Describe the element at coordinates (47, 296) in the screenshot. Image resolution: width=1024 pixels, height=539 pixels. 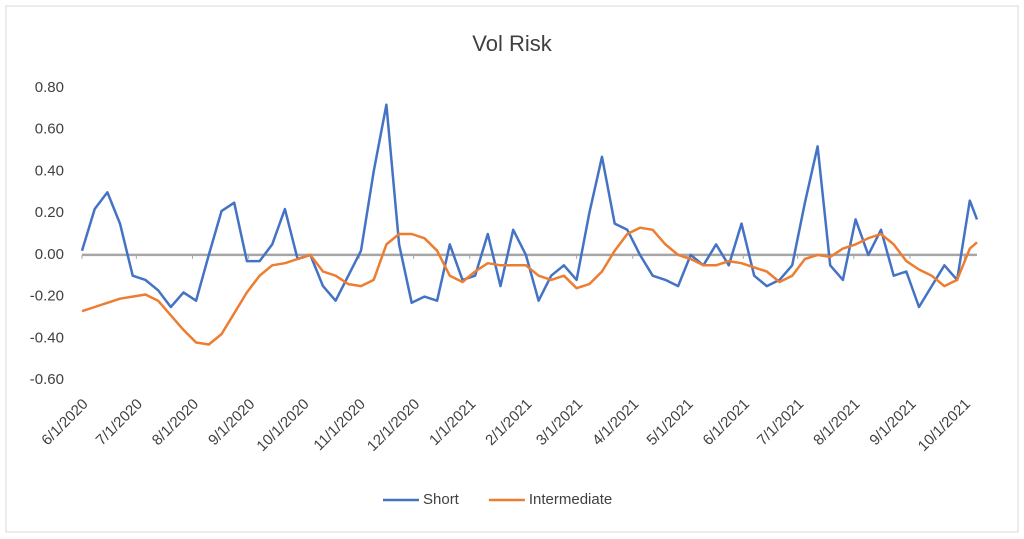
I see `y-tick-label: -0.20` at that location.